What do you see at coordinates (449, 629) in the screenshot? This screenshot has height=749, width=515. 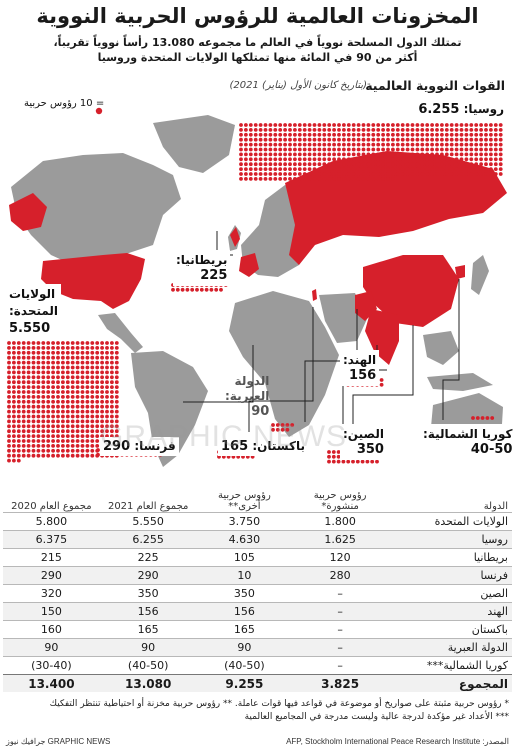 I see `cell-country: باكستان` at bounding box center [449, 629].